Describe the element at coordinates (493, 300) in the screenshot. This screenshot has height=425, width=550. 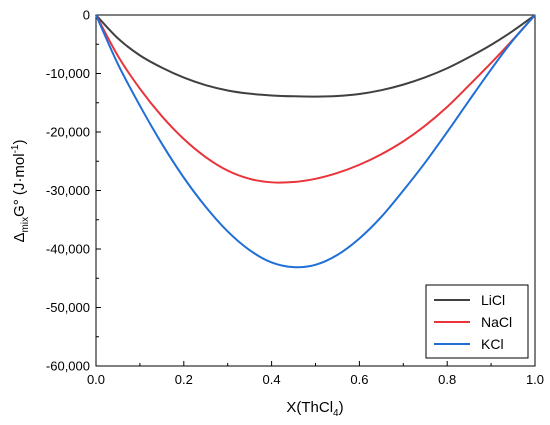
I see `legend-label-licl: LiCl` at that location.